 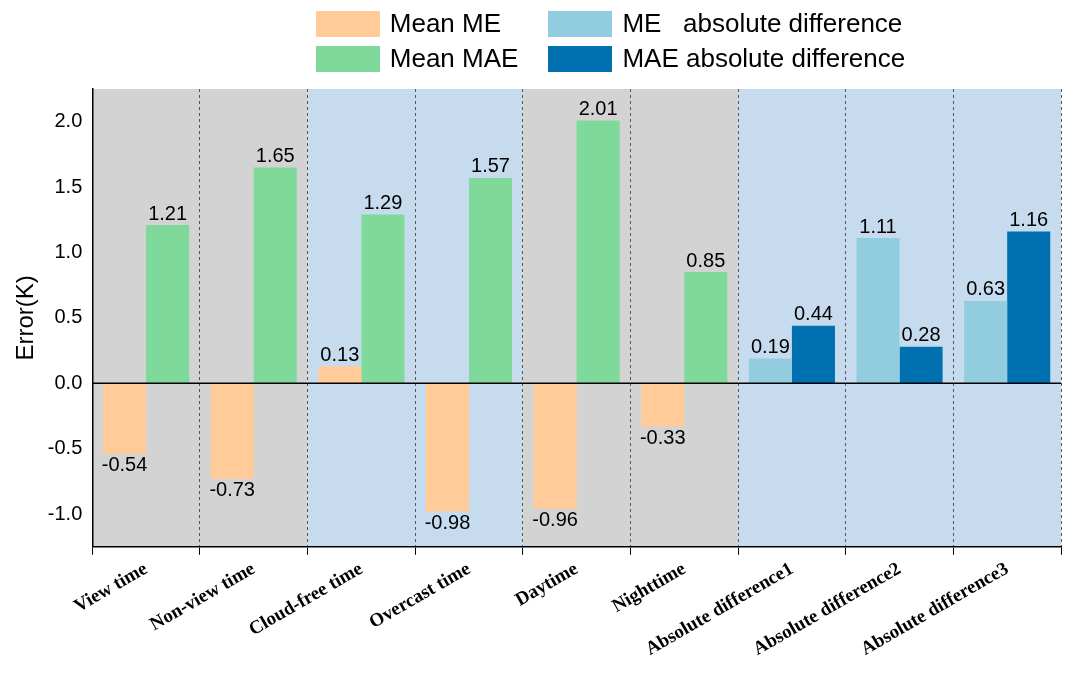 I want to click on data-label: -0.54, so click(x=124, y=464).